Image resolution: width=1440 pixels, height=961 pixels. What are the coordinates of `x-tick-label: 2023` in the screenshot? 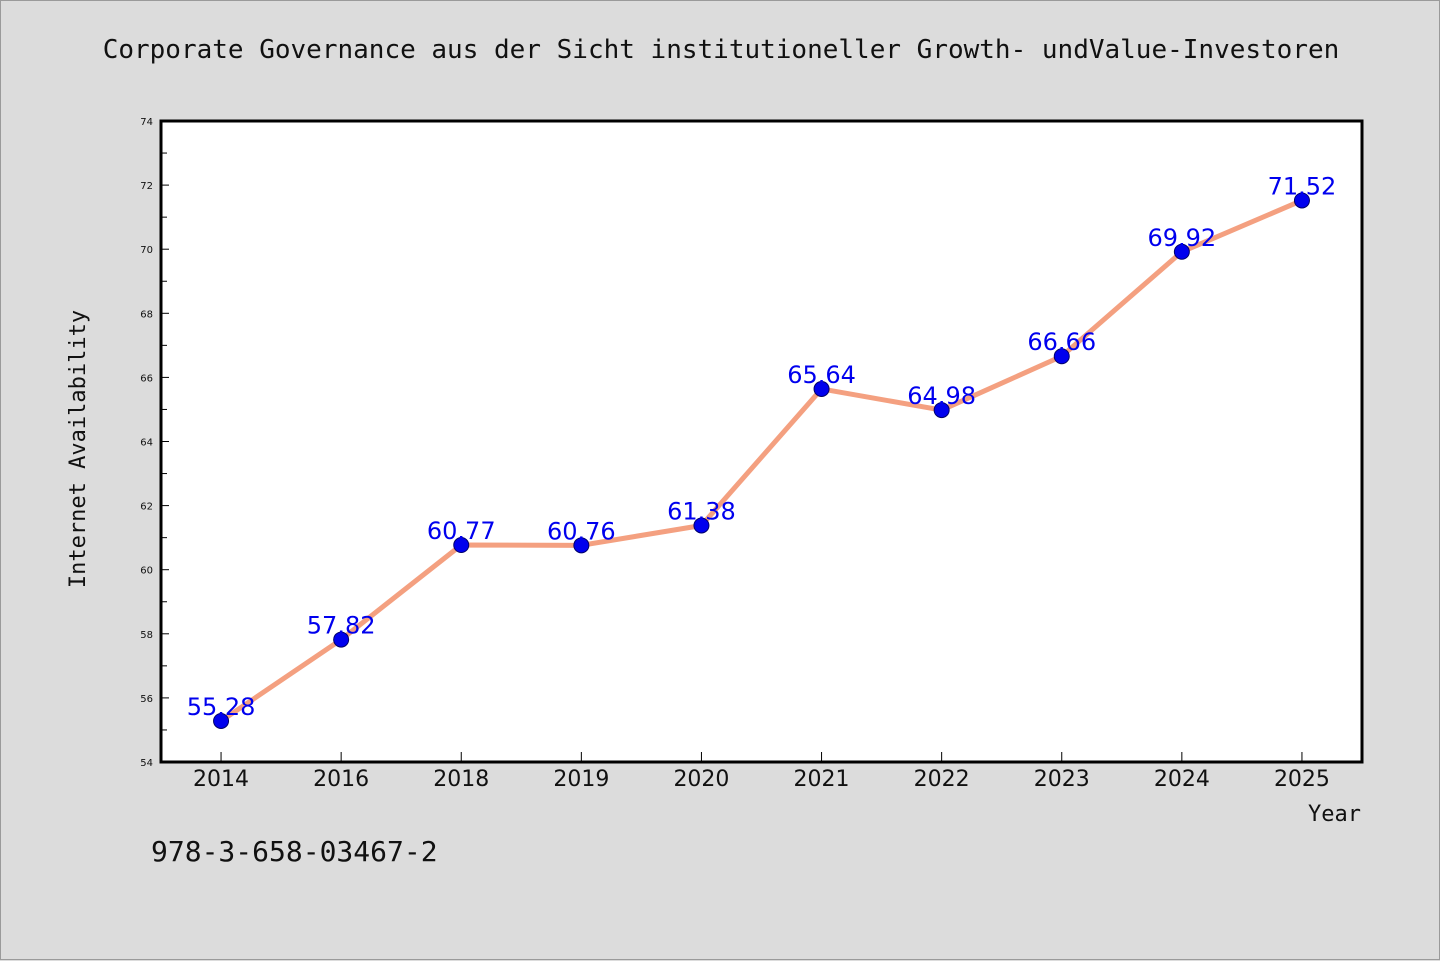 It's located at (1062, 779).